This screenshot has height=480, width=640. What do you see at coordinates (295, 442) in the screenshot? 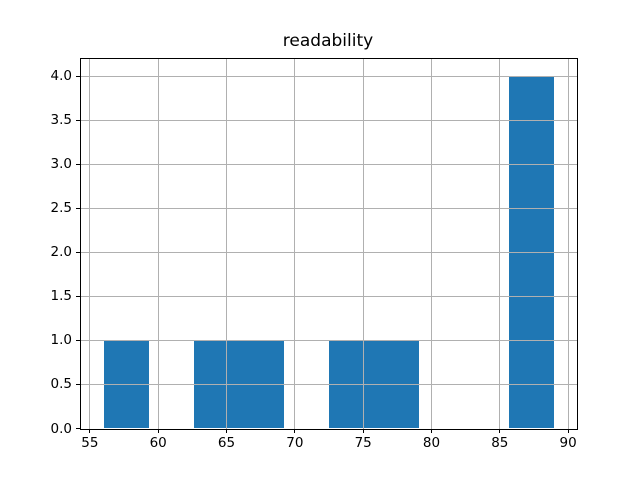
I see `x-tick-label: 70` at bounding box center [295, 442].